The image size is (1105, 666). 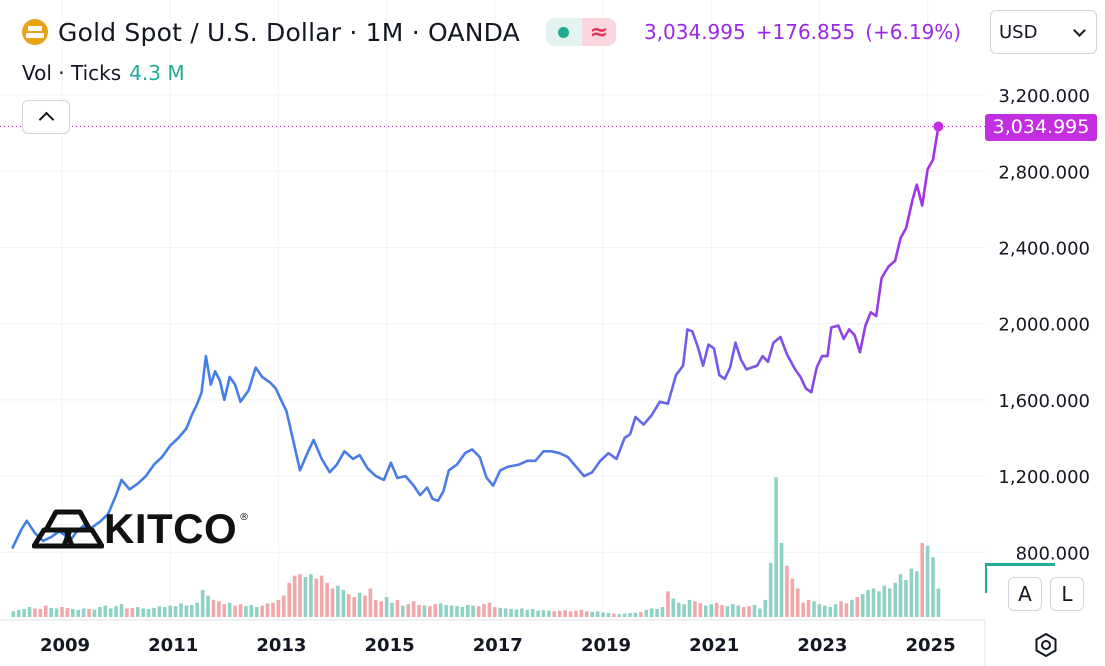 I want to click on auto-scale-button: A, so click(x=1025, y=594).